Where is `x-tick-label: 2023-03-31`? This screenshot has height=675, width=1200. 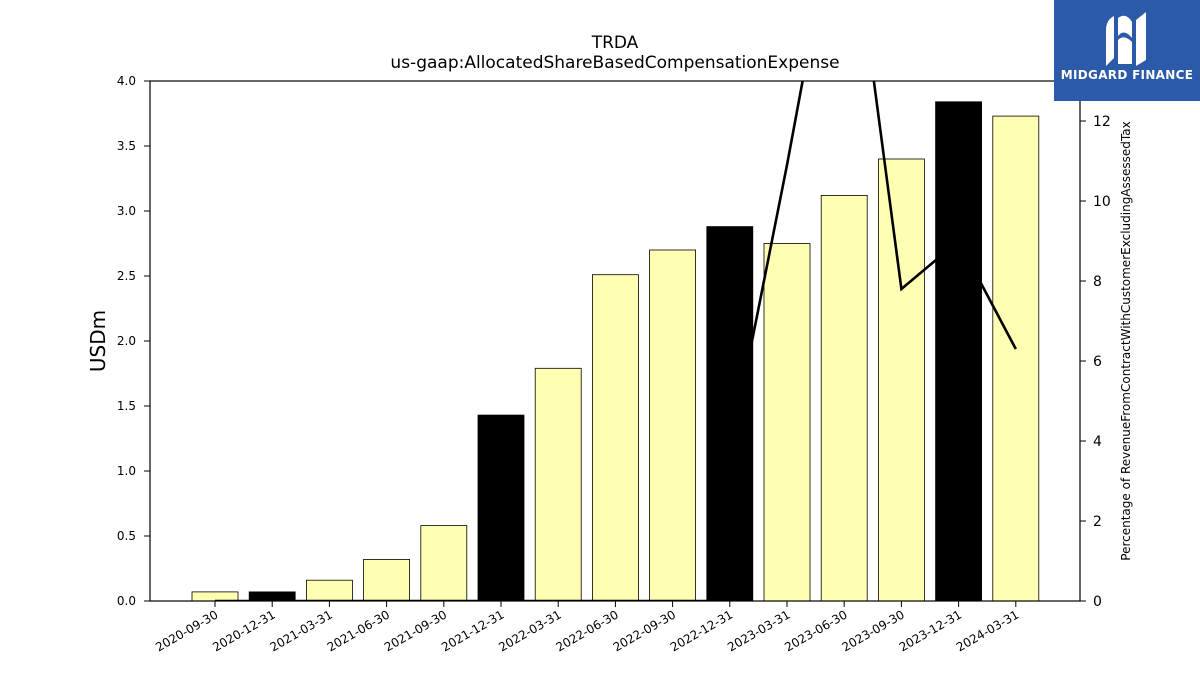 x-tick-label: 2023-03-31 is located at coordinates (758, 630).